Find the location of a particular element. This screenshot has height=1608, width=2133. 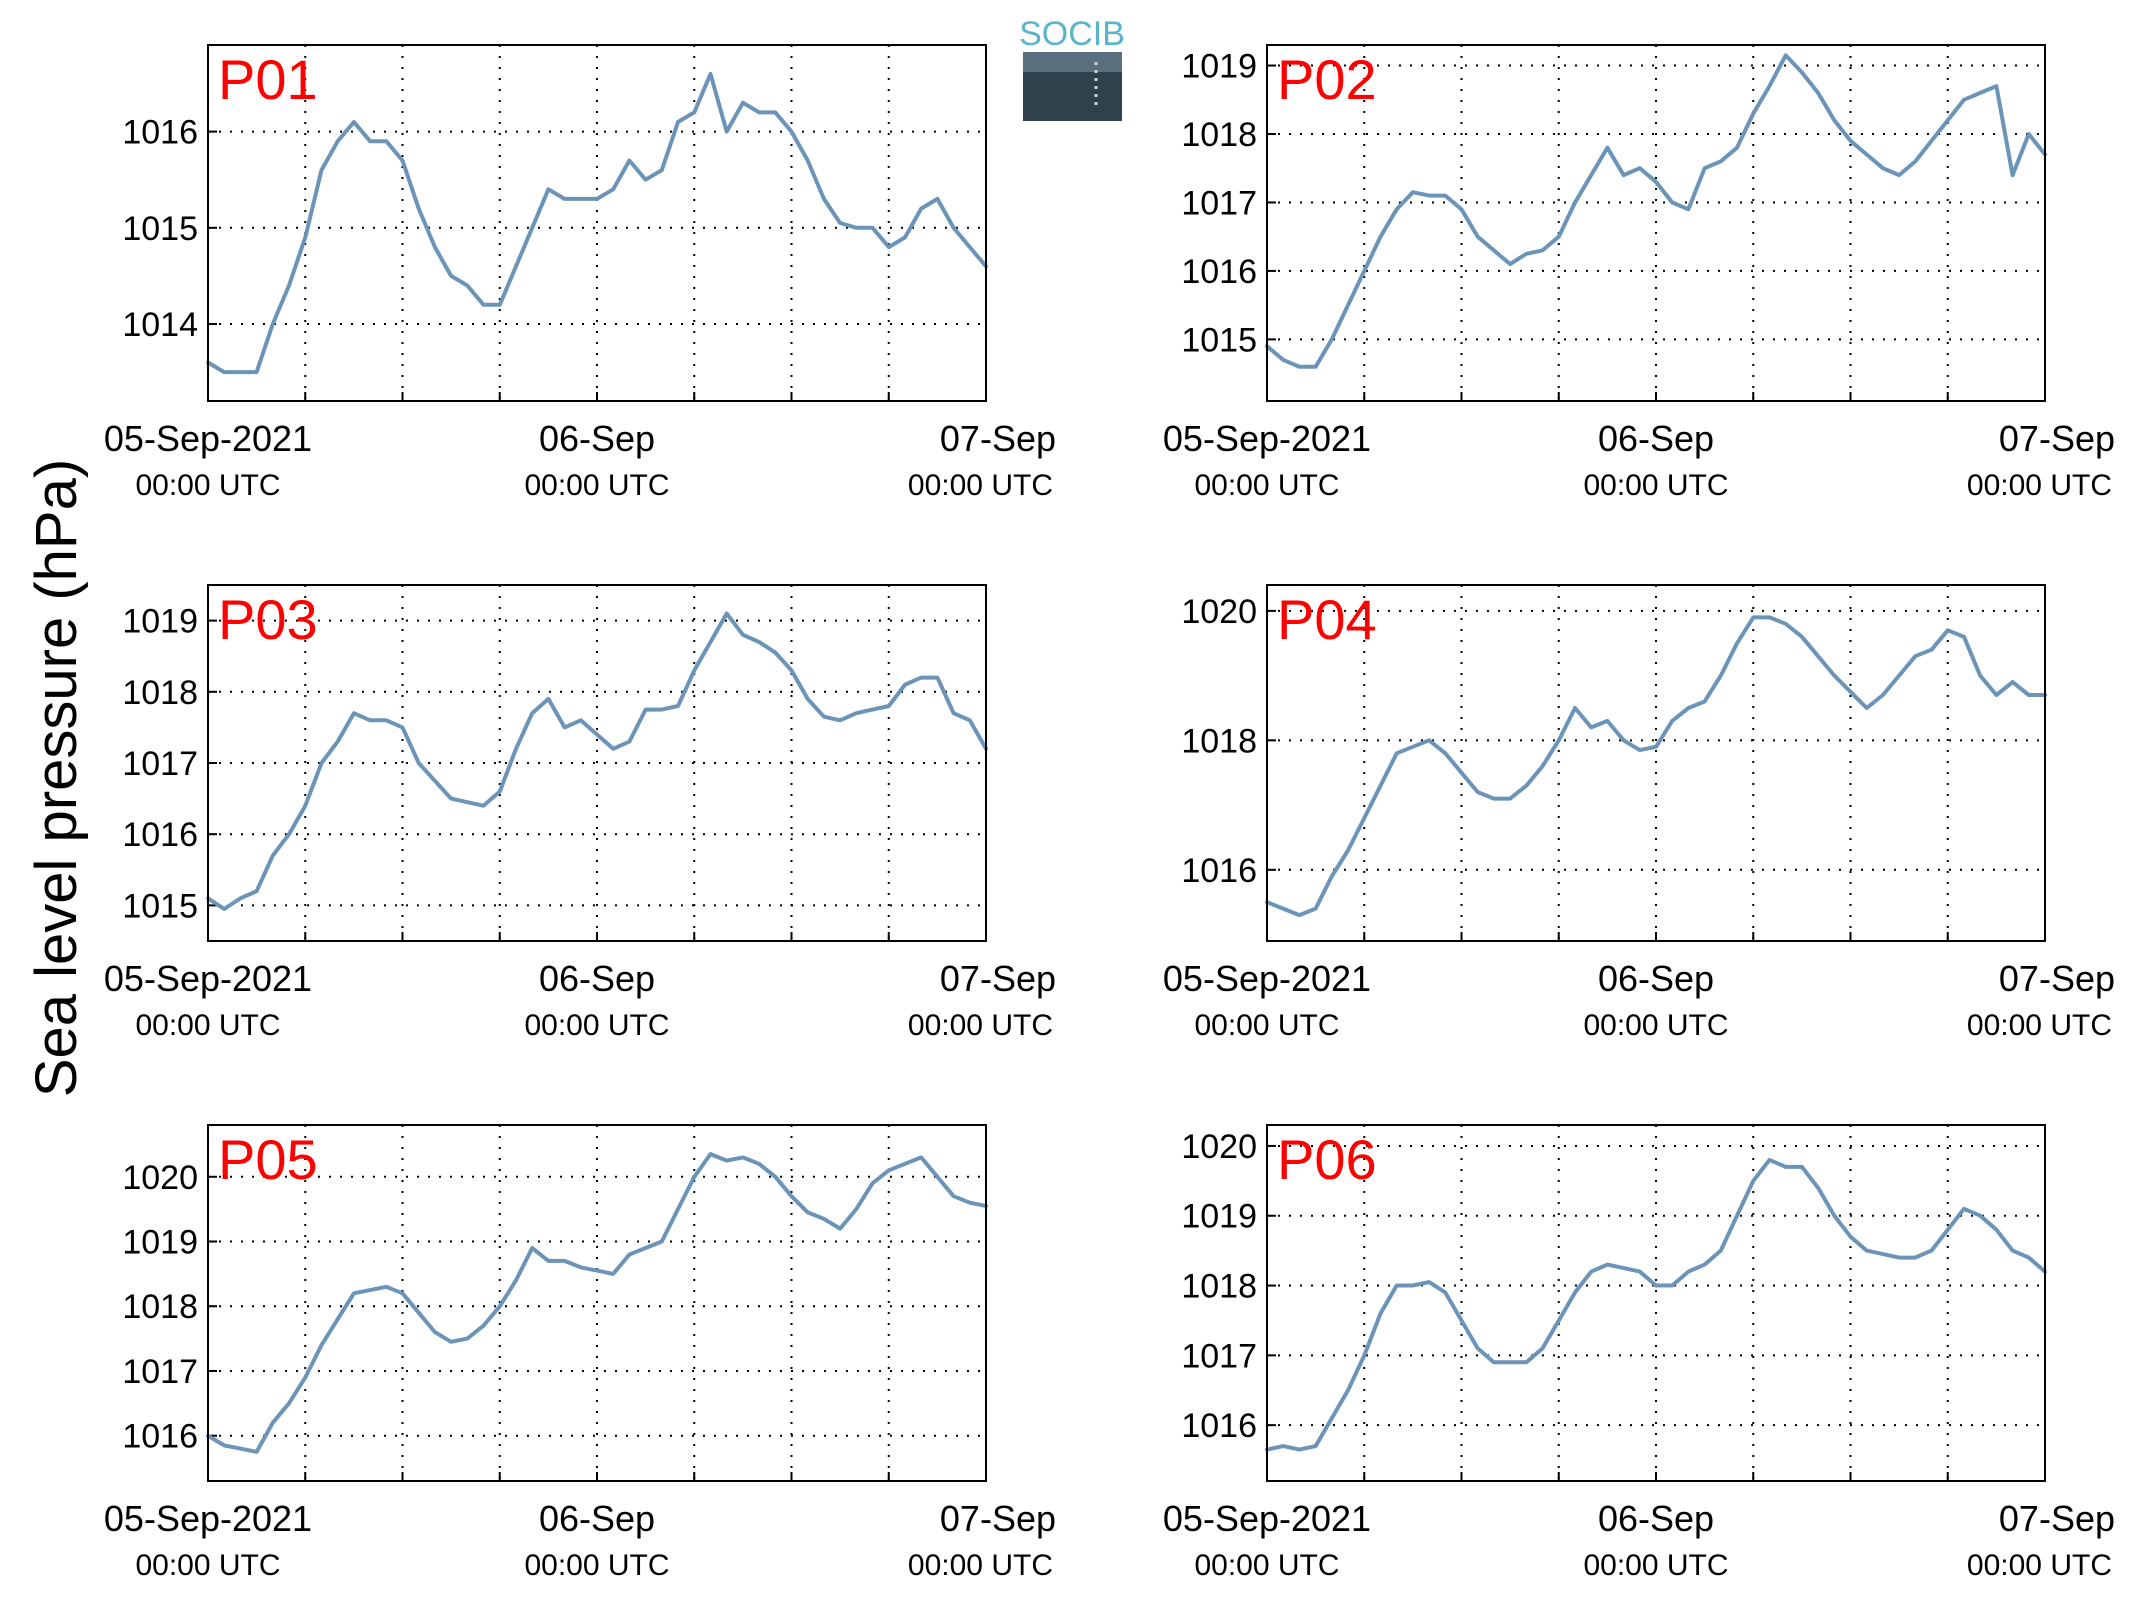

socib-logo-band is located at coordinates (1072, 62).